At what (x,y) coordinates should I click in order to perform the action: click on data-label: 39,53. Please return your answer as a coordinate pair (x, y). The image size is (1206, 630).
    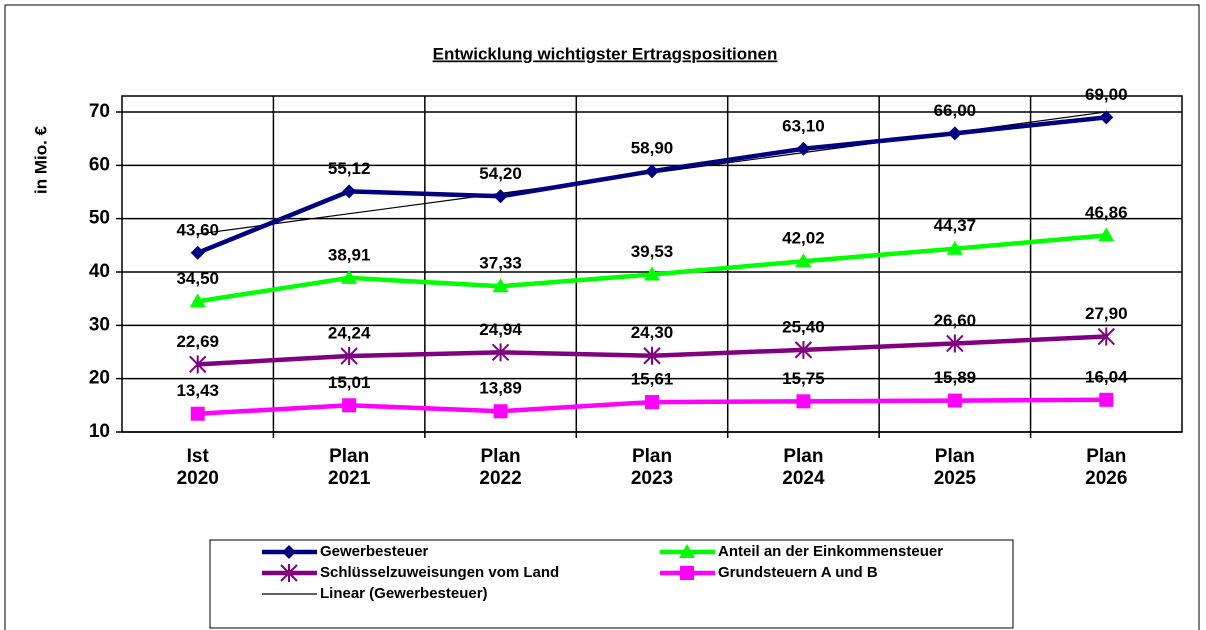
    Looking at the image, I should click on (652, 251).